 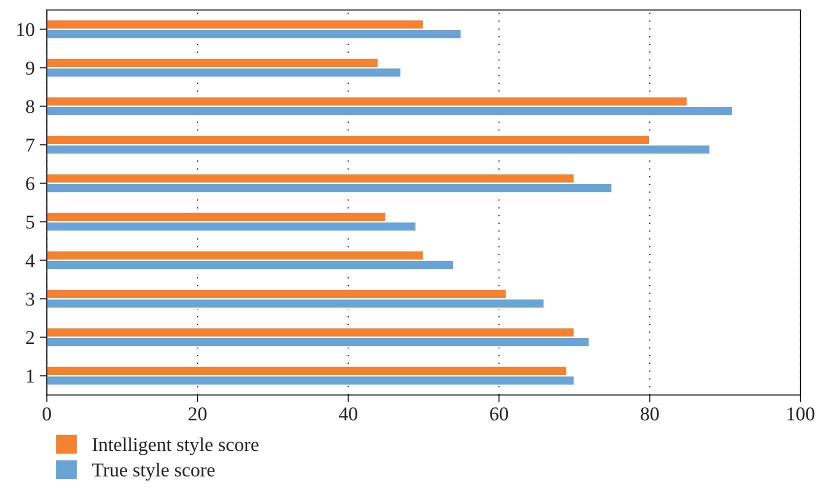 What do you see at coordinates (175, 446) in the screenshot?
I see `legend-label: Intelligent style score` at bounding box center [175, 446].